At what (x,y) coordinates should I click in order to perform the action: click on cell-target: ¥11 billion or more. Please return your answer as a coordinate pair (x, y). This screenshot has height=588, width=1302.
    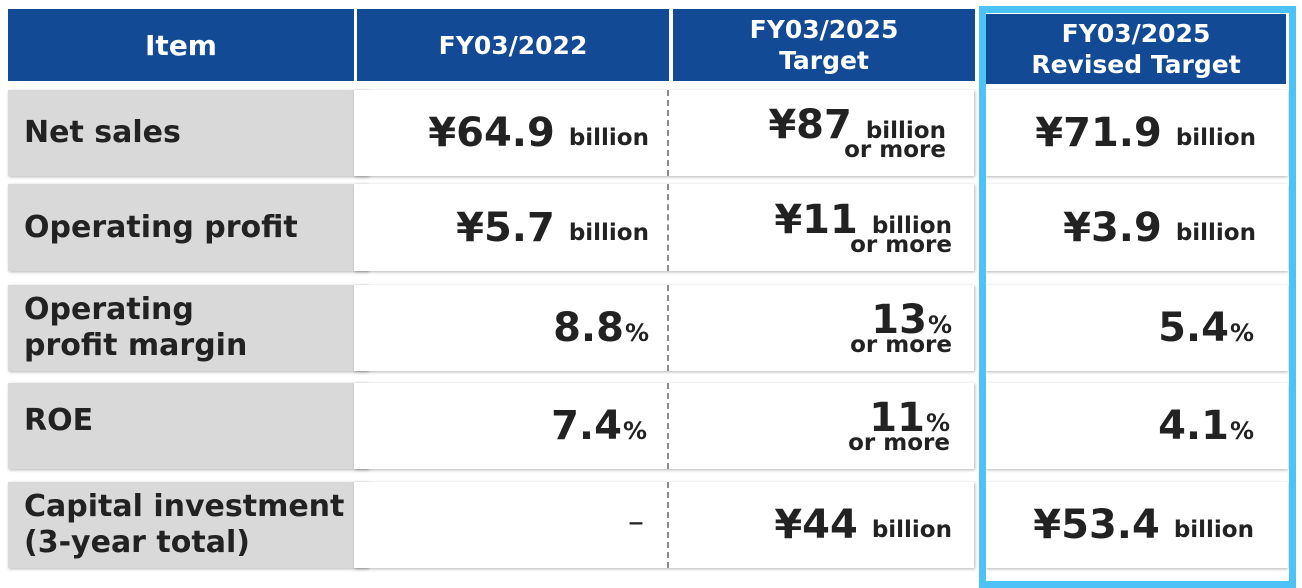
    Looking at the image, I should click on (810, 227).